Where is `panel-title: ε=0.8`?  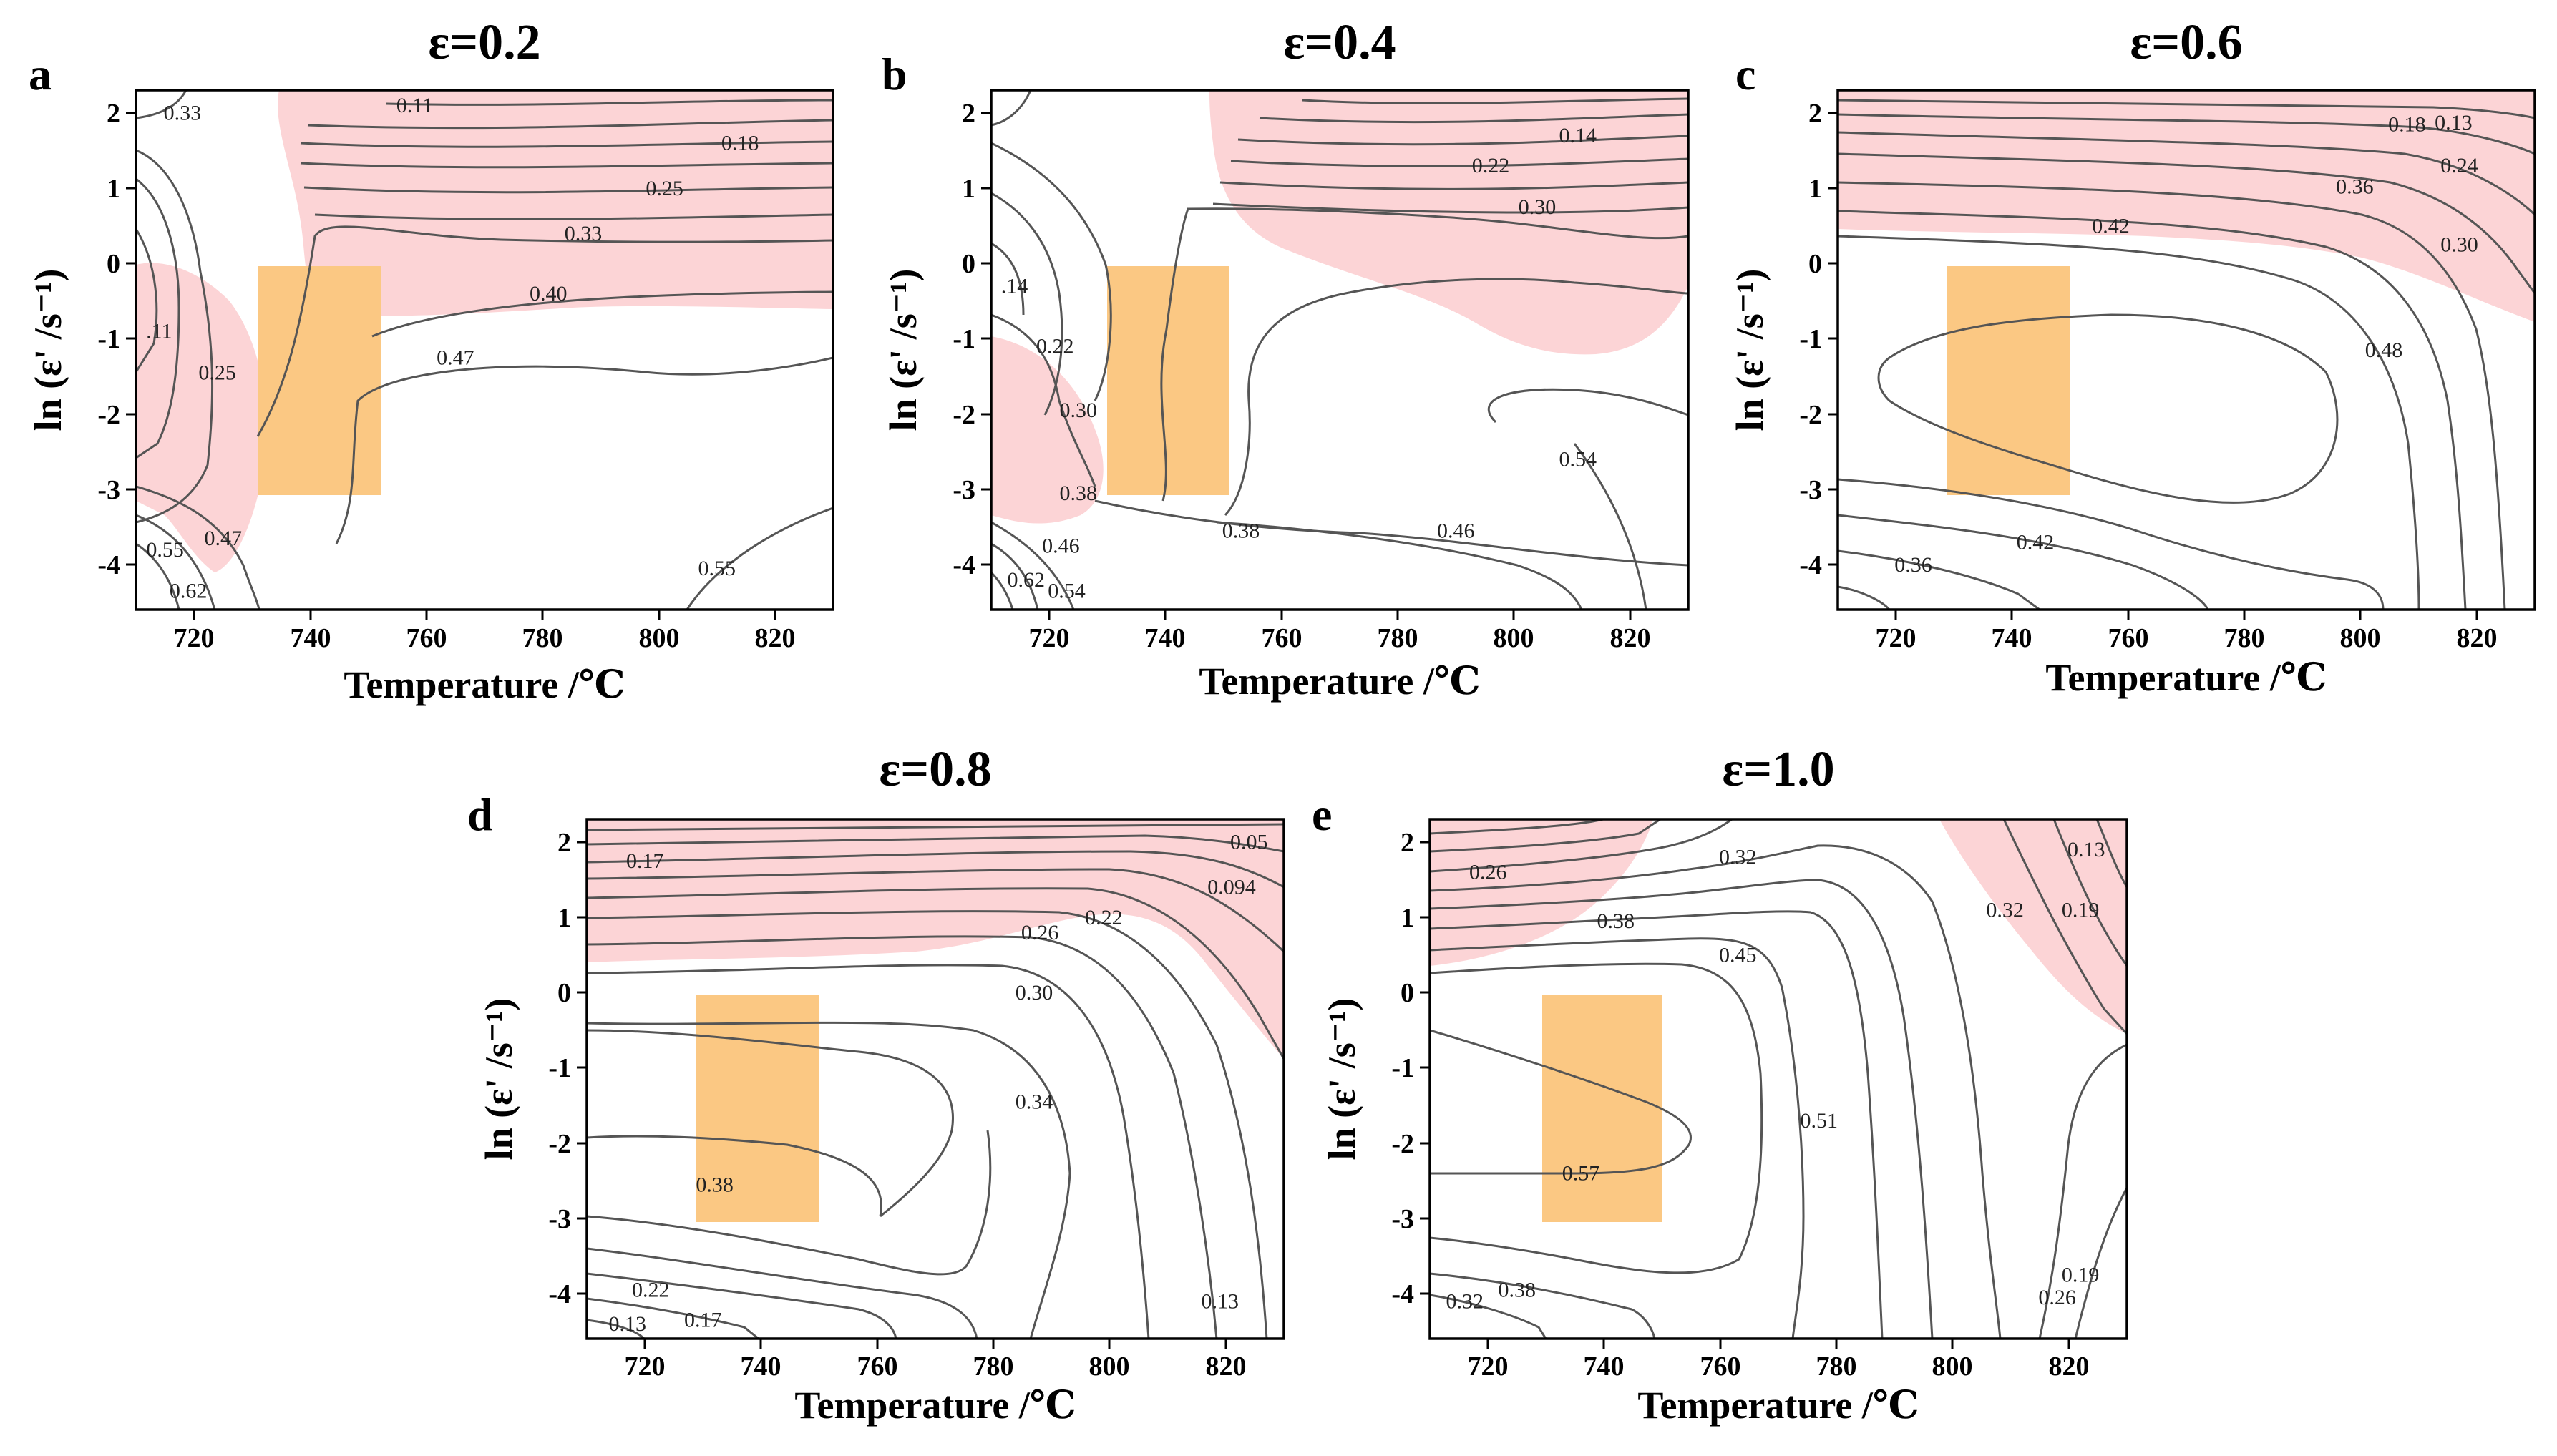 panel-title: ε=0.8 is located at coordinates (935, 769).